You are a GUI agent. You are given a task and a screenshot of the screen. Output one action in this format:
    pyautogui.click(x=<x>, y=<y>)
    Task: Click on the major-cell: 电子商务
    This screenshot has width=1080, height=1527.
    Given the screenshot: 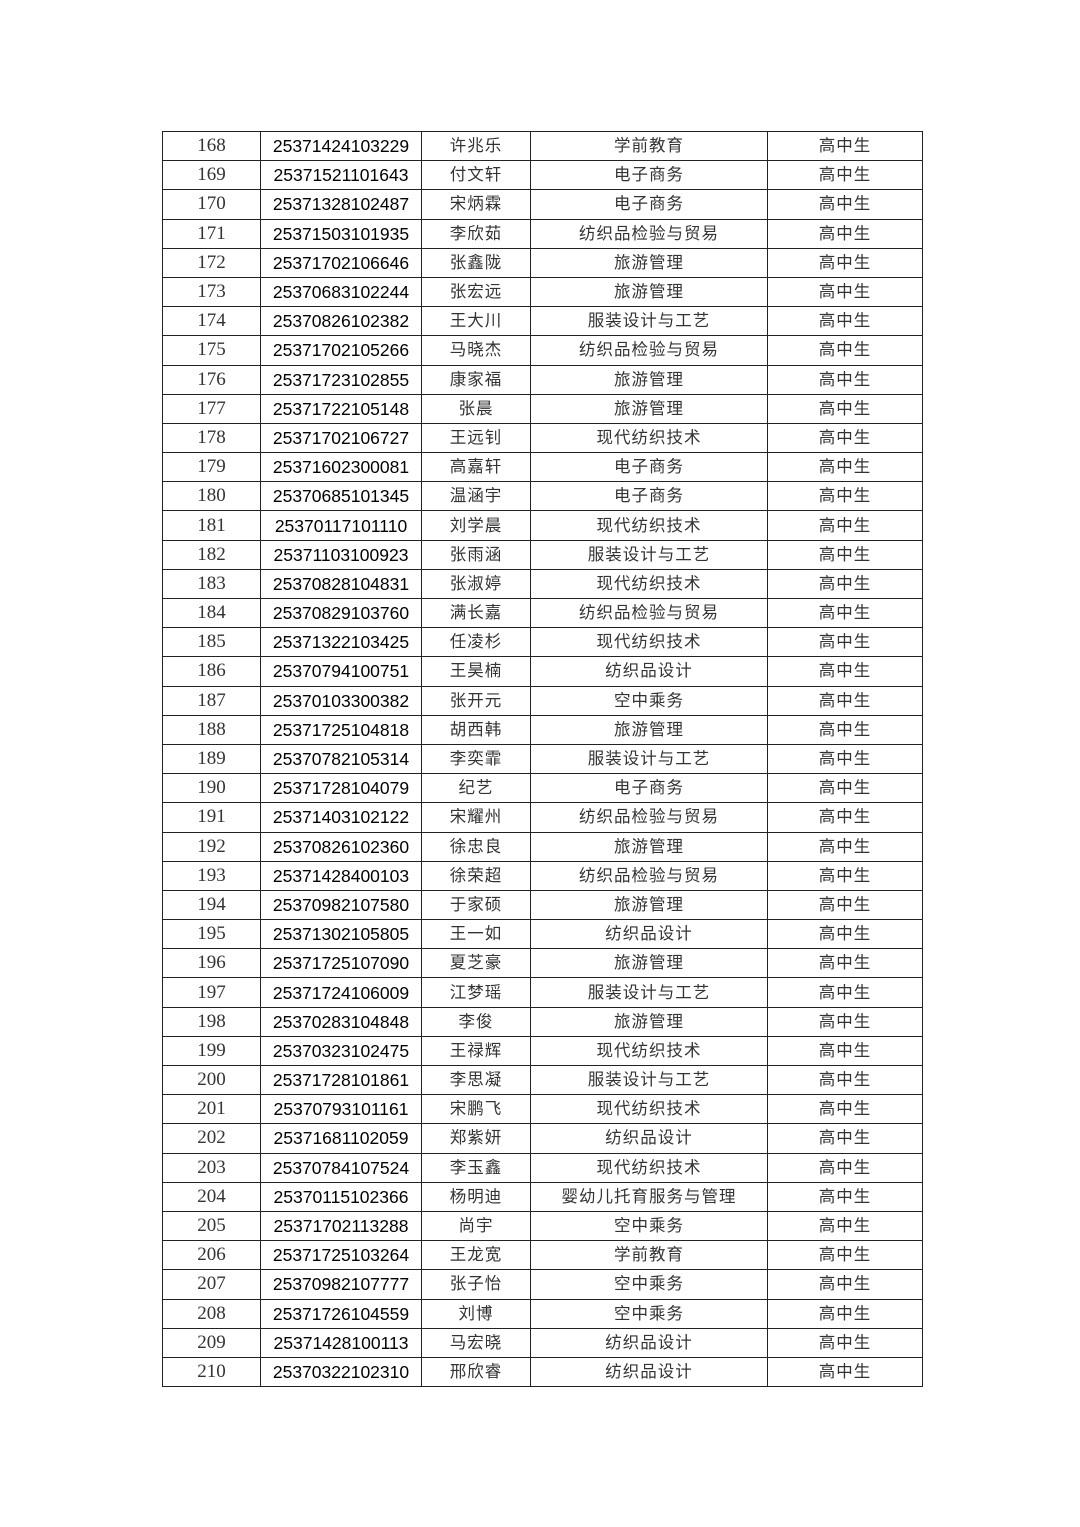 What is the action you would take?
    pyautogui.click(x=649, y=496)
    